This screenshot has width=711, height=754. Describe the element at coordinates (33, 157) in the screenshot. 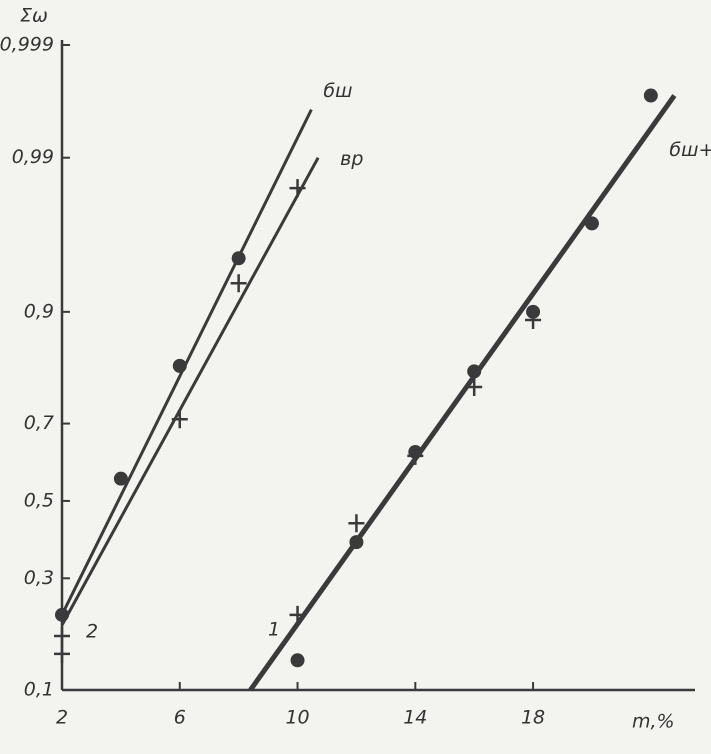

I see `y-tick-label: 0,99` at that location.